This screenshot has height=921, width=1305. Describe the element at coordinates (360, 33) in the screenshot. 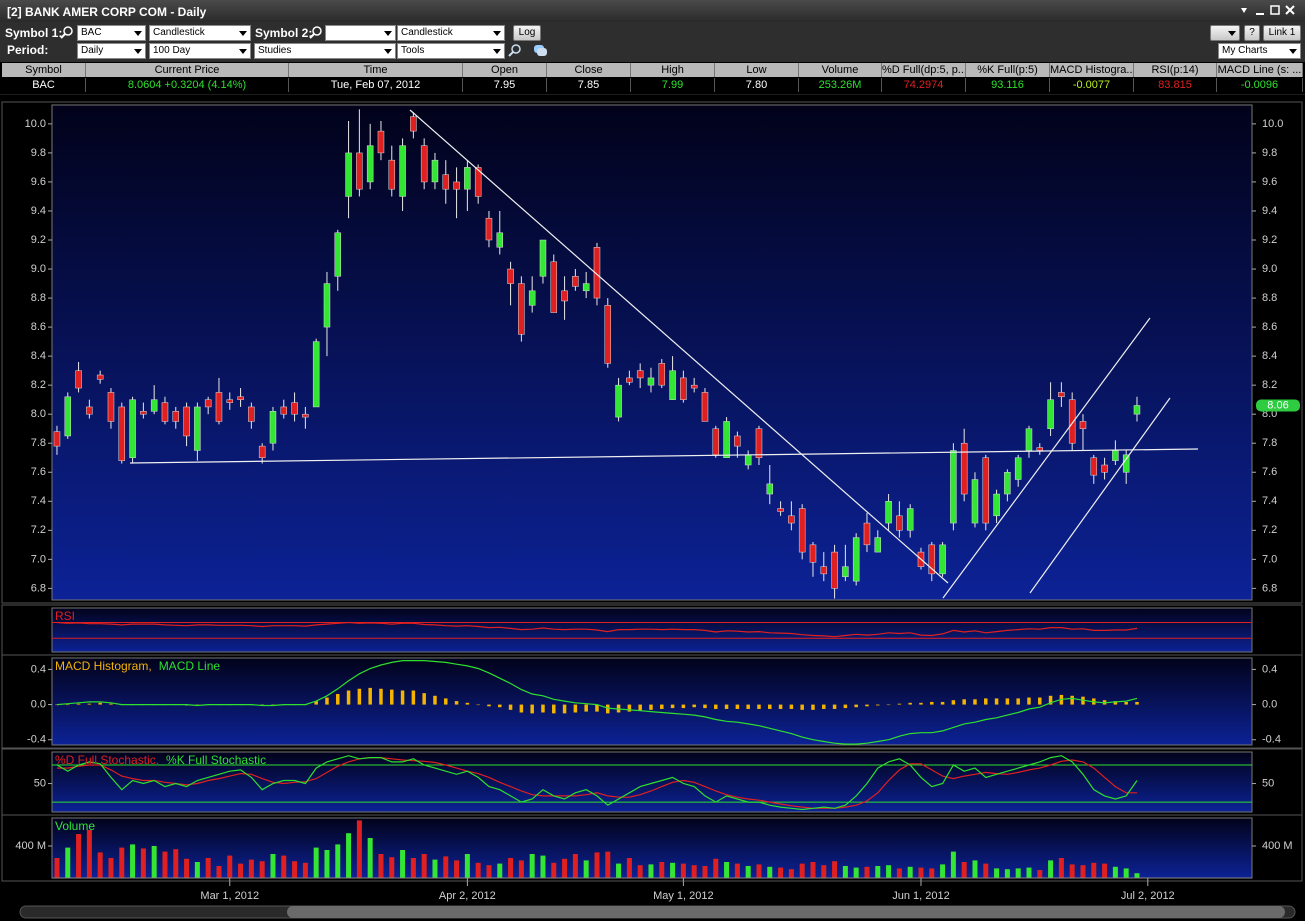

I see `symbol2-input` at that location.